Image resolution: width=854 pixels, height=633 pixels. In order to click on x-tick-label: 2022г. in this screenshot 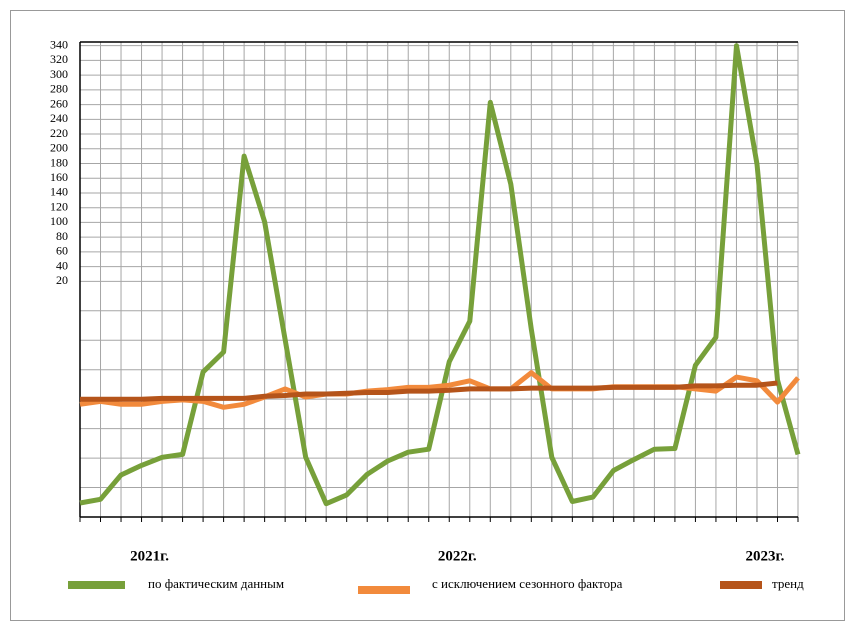, I will do `click(457, 556)`.